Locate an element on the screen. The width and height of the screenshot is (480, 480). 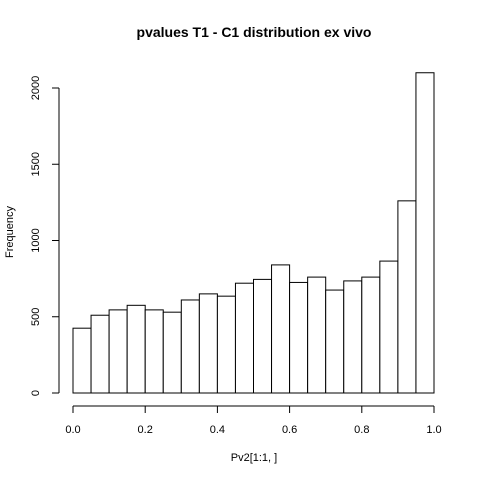
x-tick-label: 0.8 is located at coordinates (361, 430).